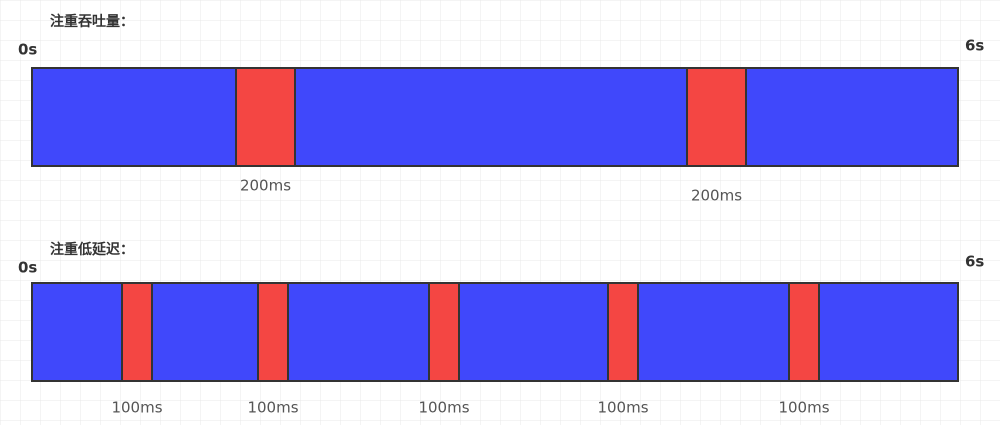 The image size is (1000, 425). I want to click on section-title: 注重吞吐量：, so click(92, 21).